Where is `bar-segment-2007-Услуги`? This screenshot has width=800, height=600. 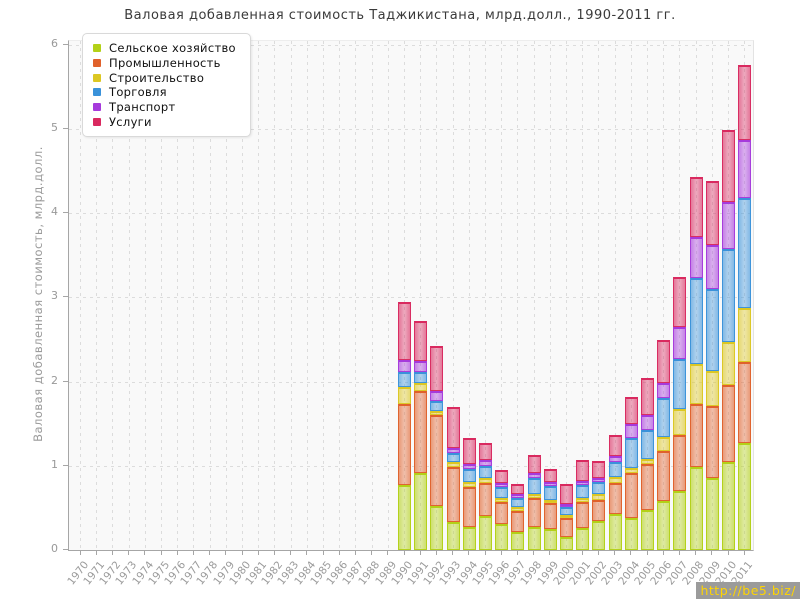
bar-segment-2007-Услуги is located at coordinates (680, 302).